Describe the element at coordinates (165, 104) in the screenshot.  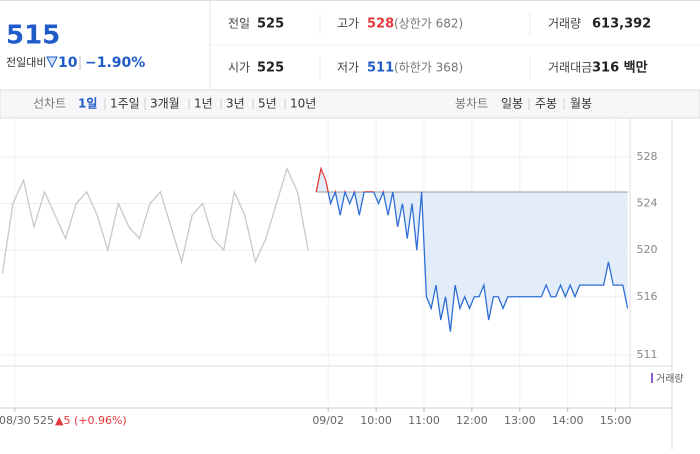
I see `period-tab: 3개월` at that location.